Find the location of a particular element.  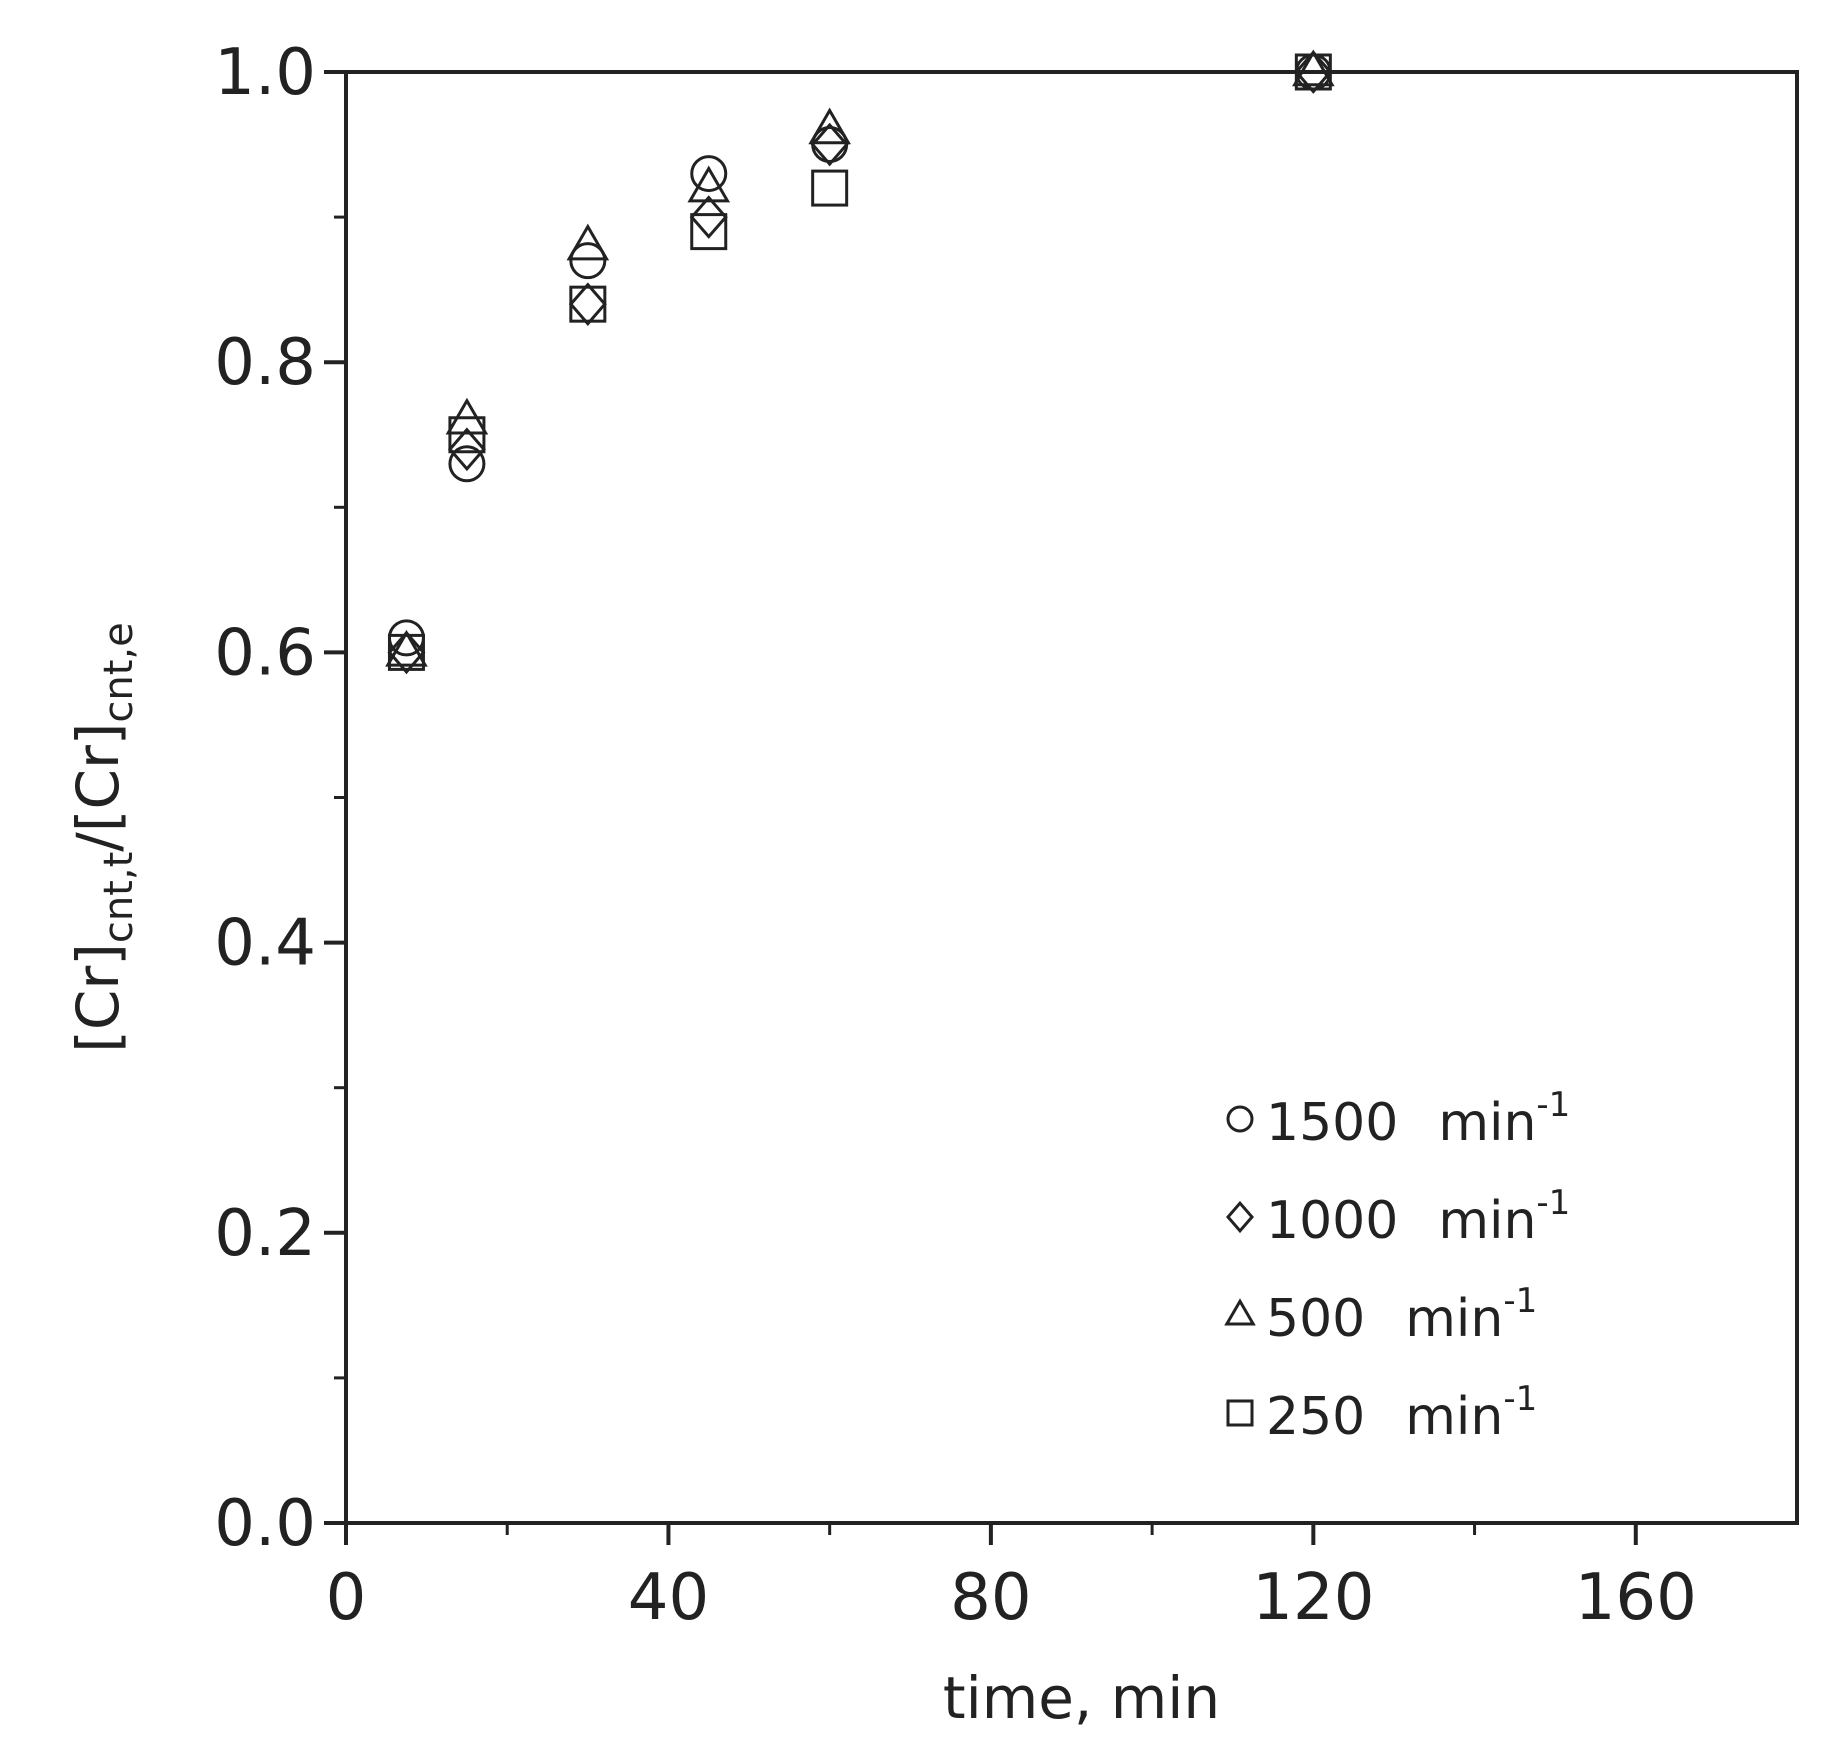

x-tick-label: 120 is located at coordinates (1313, 1598).